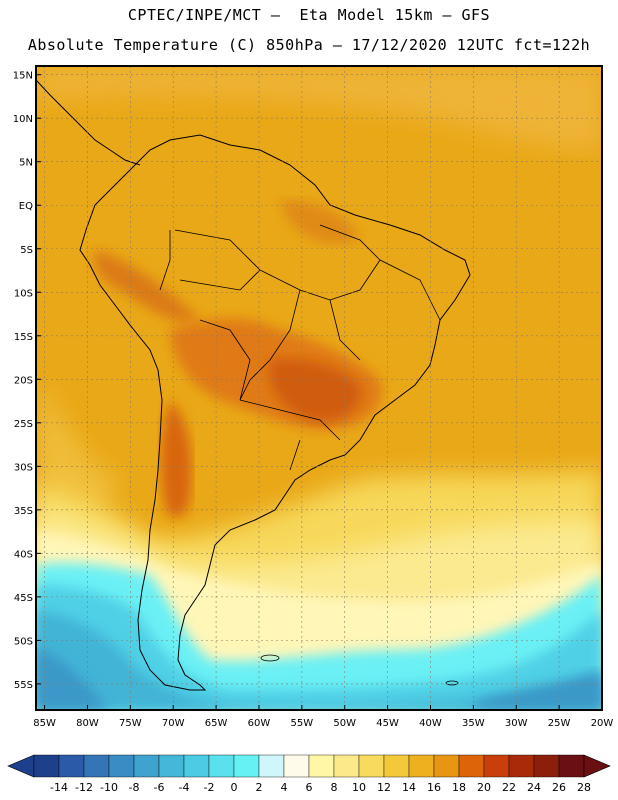  I want to click on colorbar-label: -4, so click(184, 787).